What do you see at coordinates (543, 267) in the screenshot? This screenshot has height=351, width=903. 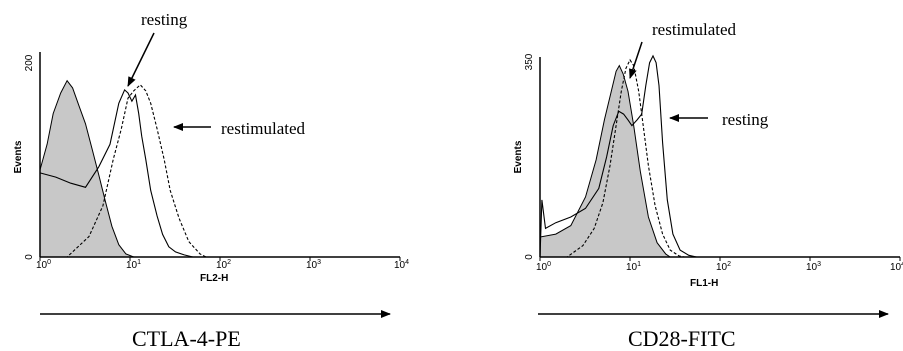 I see `right-x-tick-label: 10⁰` at bounding box center [543, 267].